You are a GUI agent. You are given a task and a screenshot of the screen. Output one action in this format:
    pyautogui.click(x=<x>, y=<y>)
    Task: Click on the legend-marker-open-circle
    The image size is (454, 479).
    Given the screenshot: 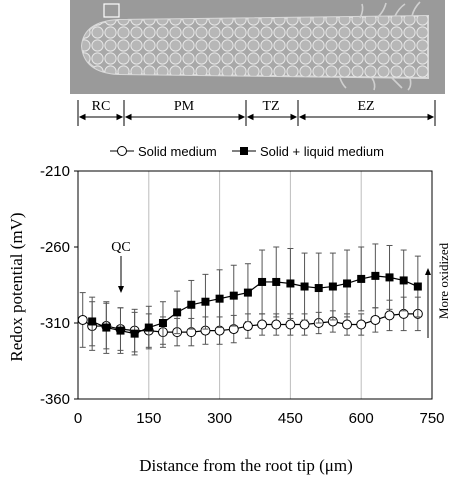 What is the action you would take?
    pyautogui.click(x=122, y=151)
    